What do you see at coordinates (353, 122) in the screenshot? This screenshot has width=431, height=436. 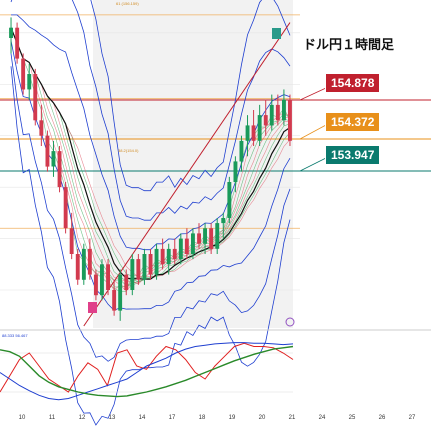 I see `price-tag-middle: 154.372` at bounding box center [353, 122].